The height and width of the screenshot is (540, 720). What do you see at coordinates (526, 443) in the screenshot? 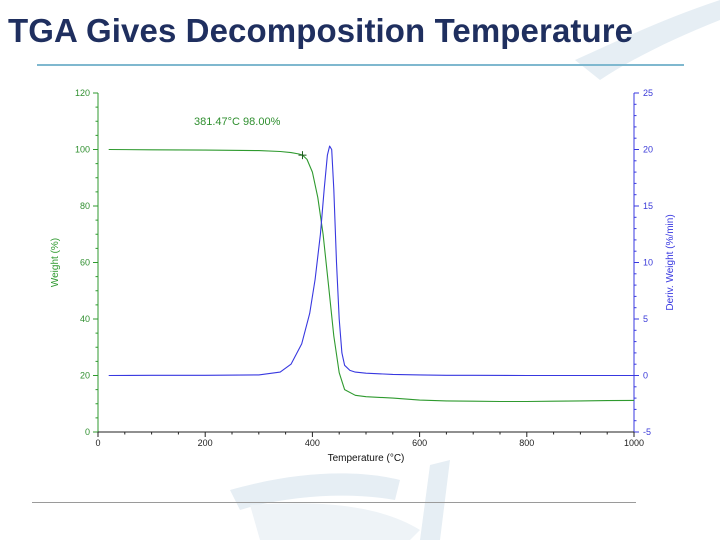
I see `x-tick-label: 800` at bounding box center [526, 443].